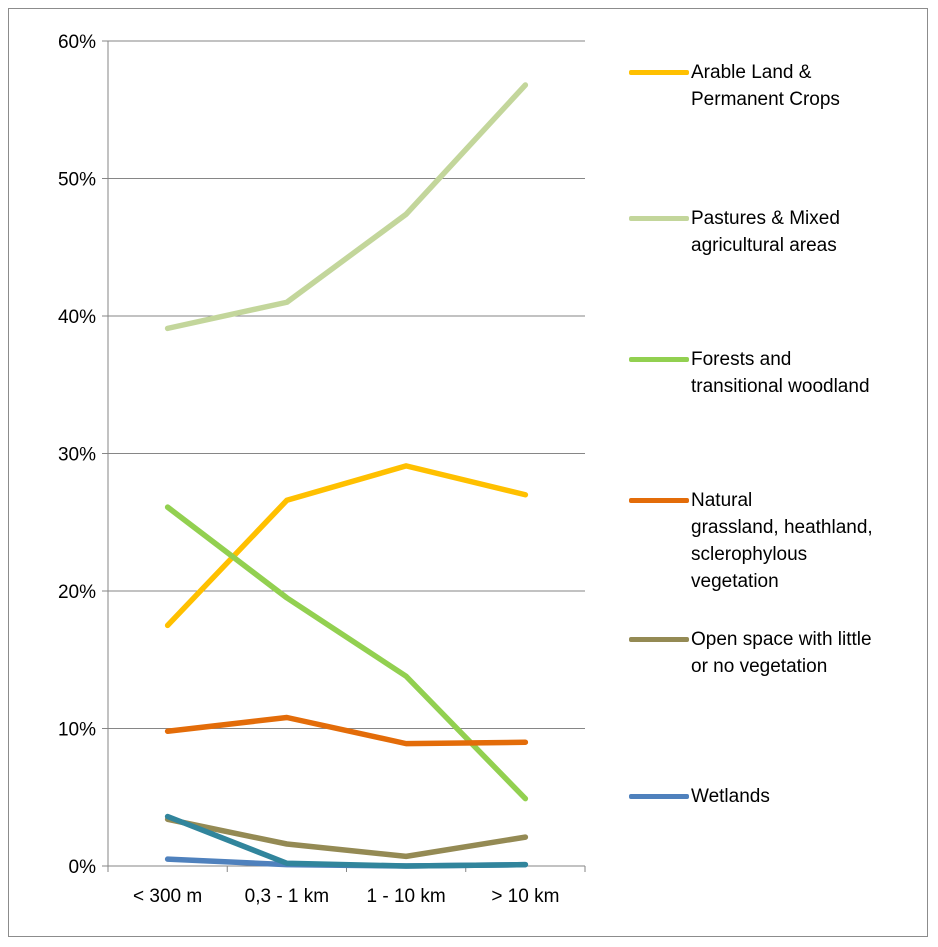 The height and width of the screenshot is (947, 938). I want to click on y-tick-label: 0%, so click(83, 867).